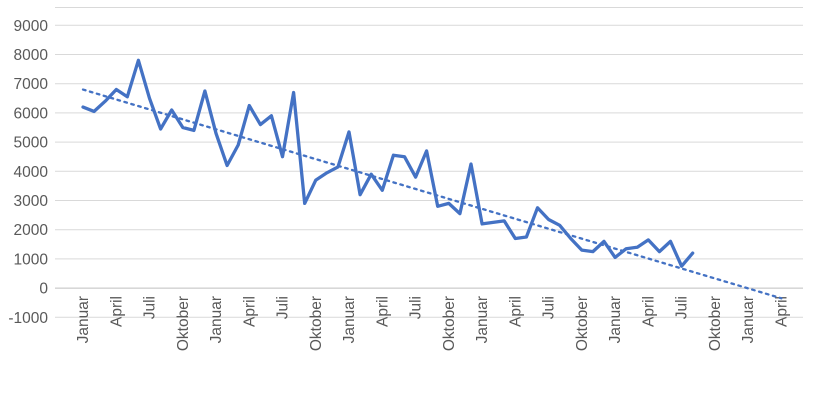  Describe the element at coordinates (43, 289) in the screenshot. I see `y-axis-tick-label: 0` at that location.